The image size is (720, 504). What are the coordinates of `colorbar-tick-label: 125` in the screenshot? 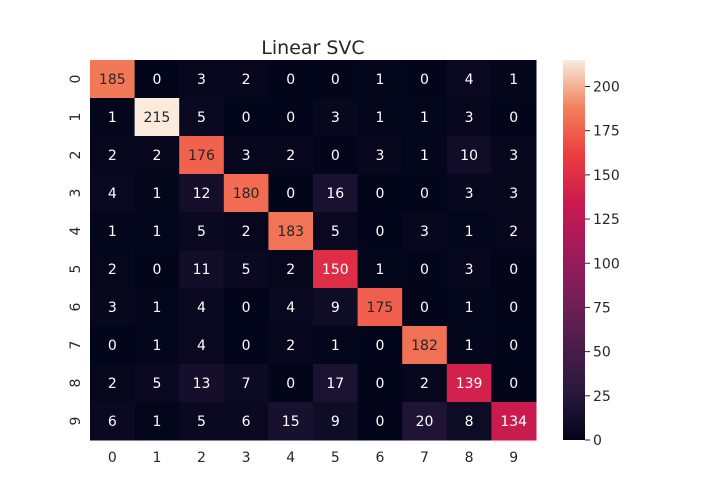 It's located at (606, 220).